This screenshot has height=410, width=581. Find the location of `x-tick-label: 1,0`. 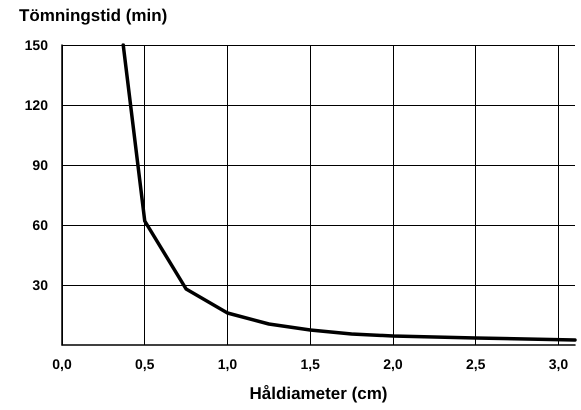

x-tick-label: 1,0 is located at coordinates (228, 364).